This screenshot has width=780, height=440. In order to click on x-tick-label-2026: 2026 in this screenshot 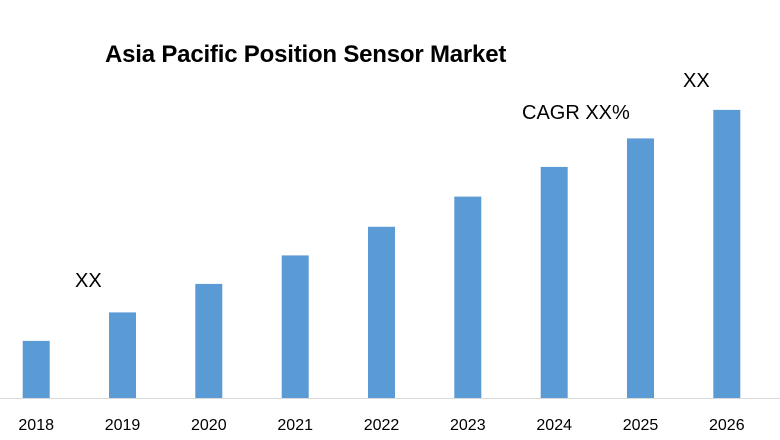, I will do `click(727, 425)`.